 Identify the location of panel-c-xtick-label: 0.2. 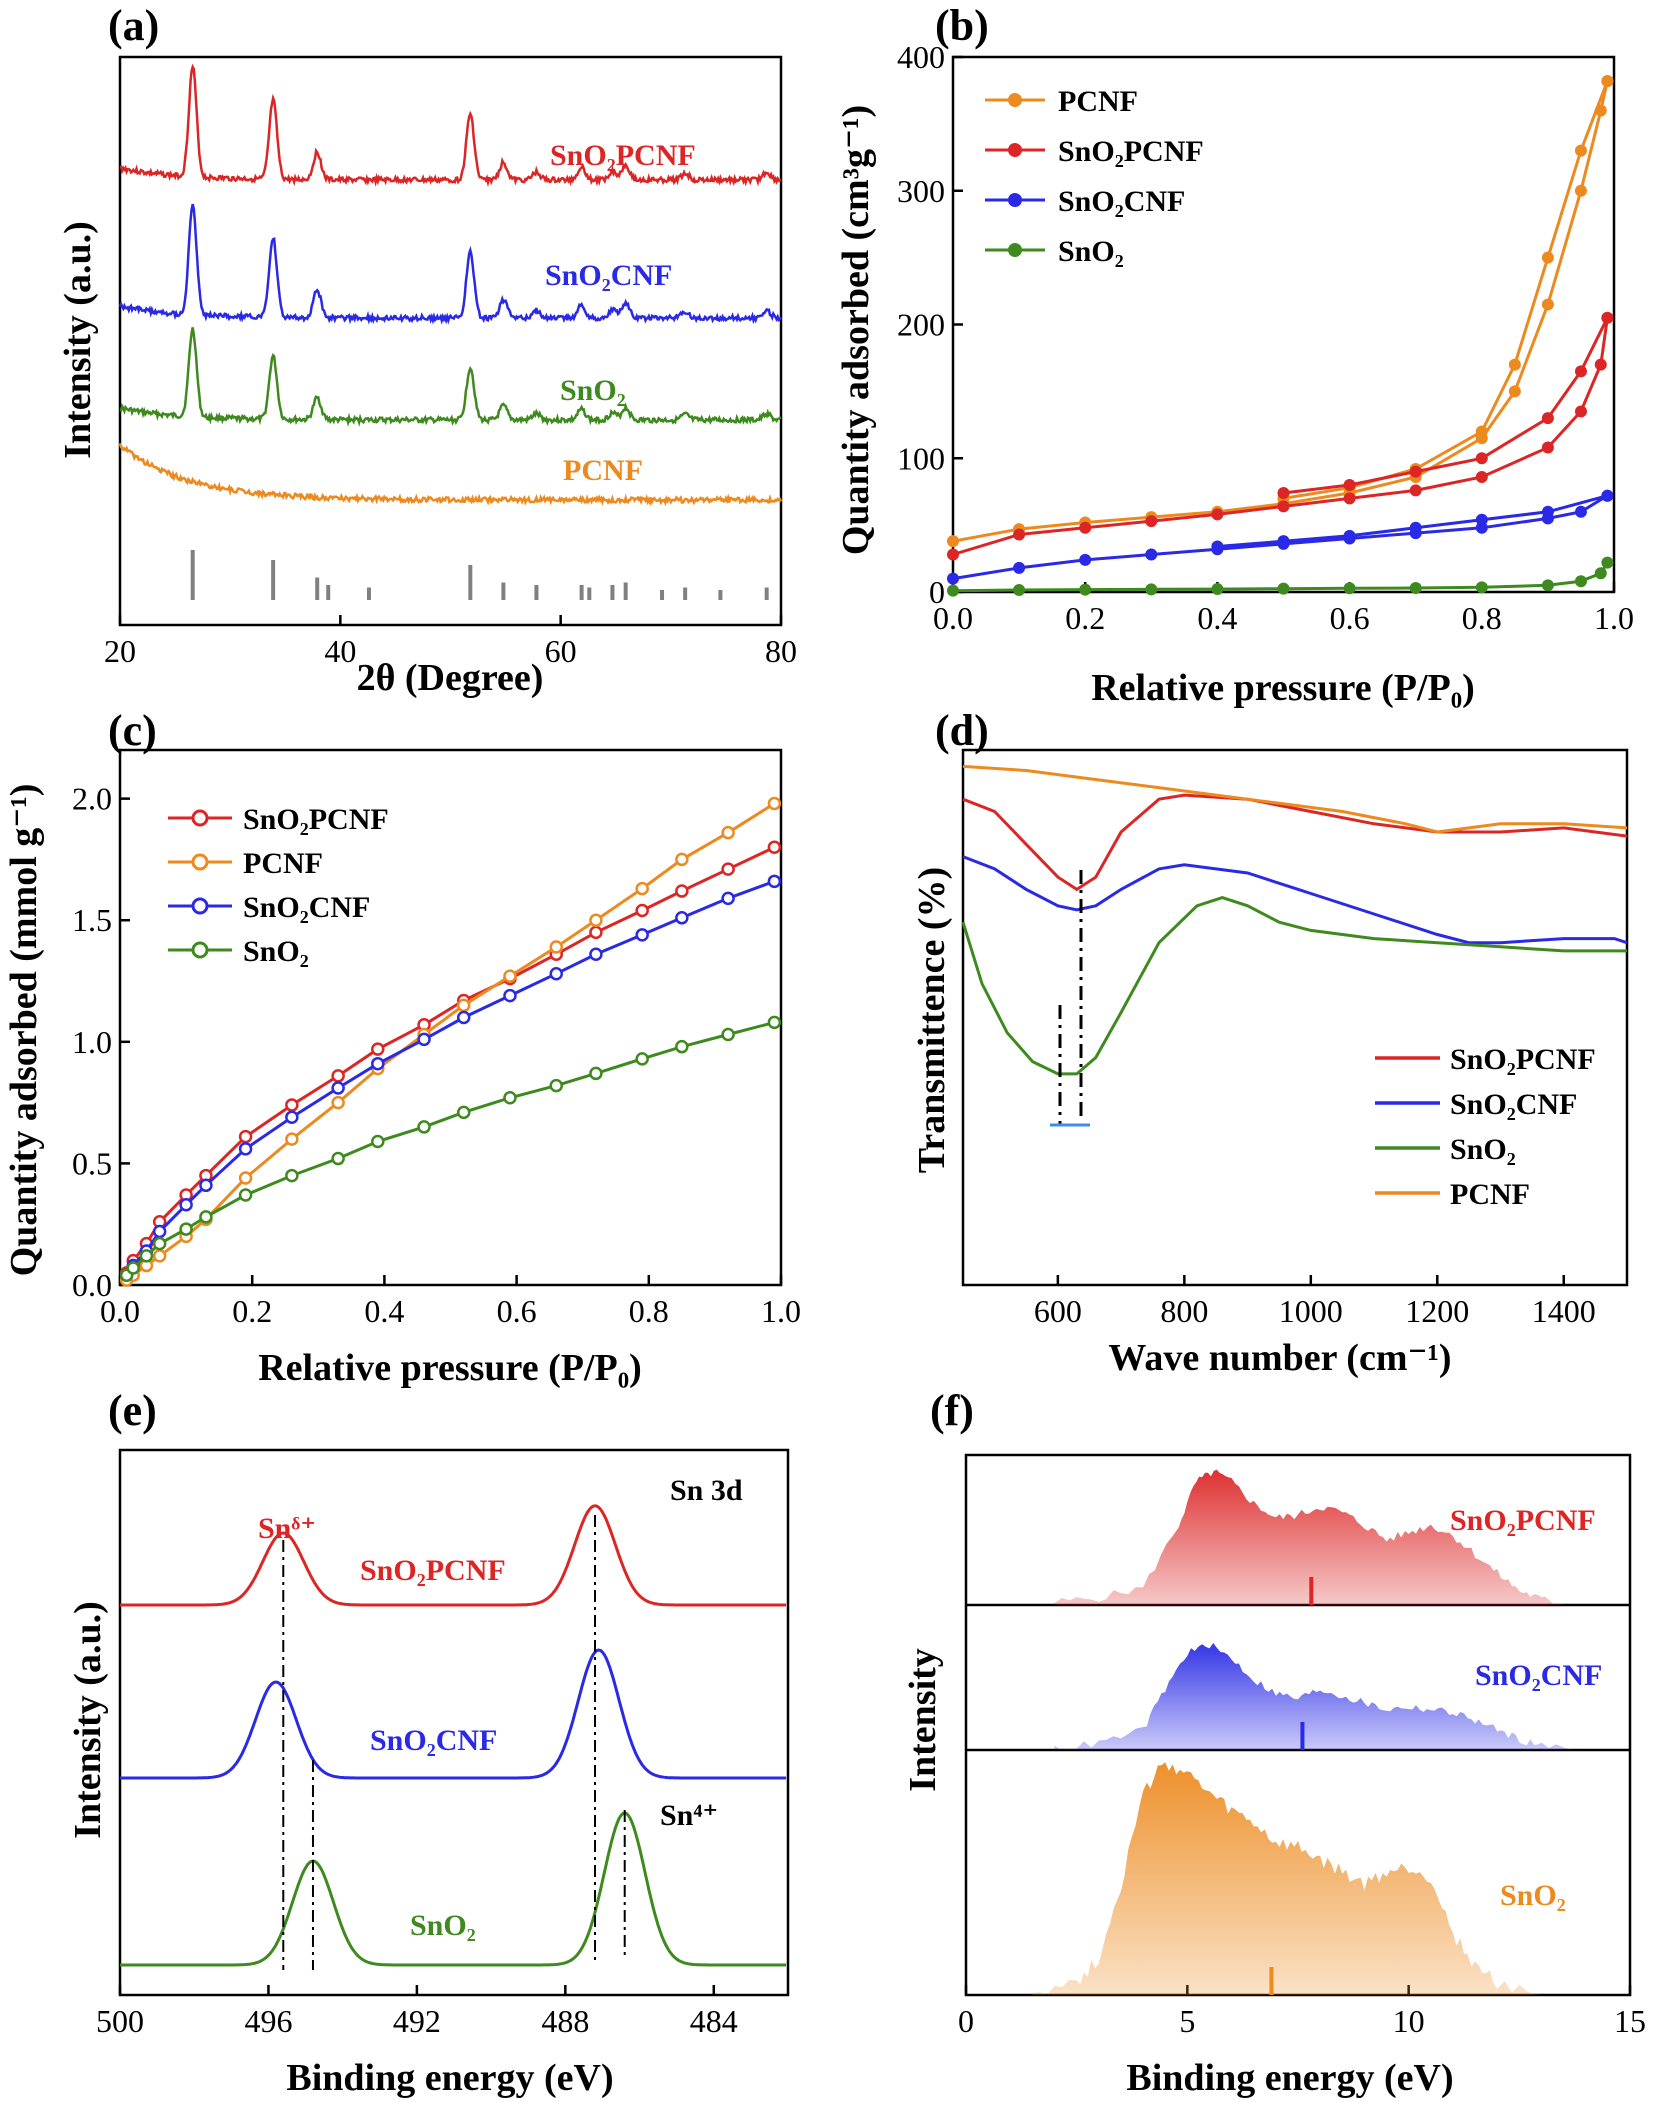
(252, 1311).